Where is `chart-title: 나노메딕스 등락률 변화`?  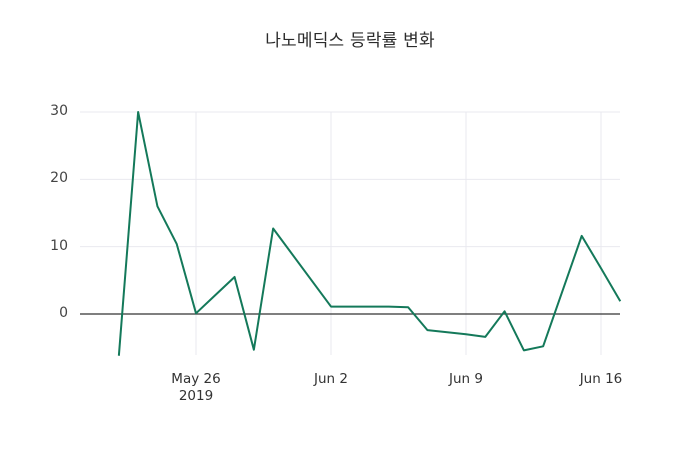 chart-title: 나노메딕스 등락률 변화 is located at coordinates (350, 41).